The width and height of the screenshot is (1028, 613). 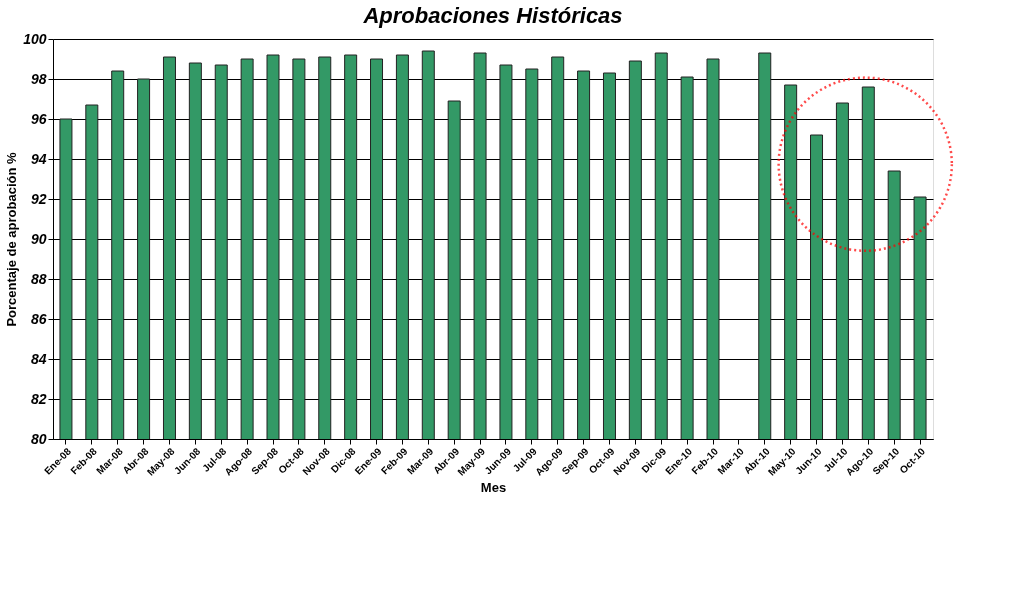 What do you see at coordinates (38, 118) in the screenshot?
I see `y-tick-label: 96` at bounding box center [38, 118].